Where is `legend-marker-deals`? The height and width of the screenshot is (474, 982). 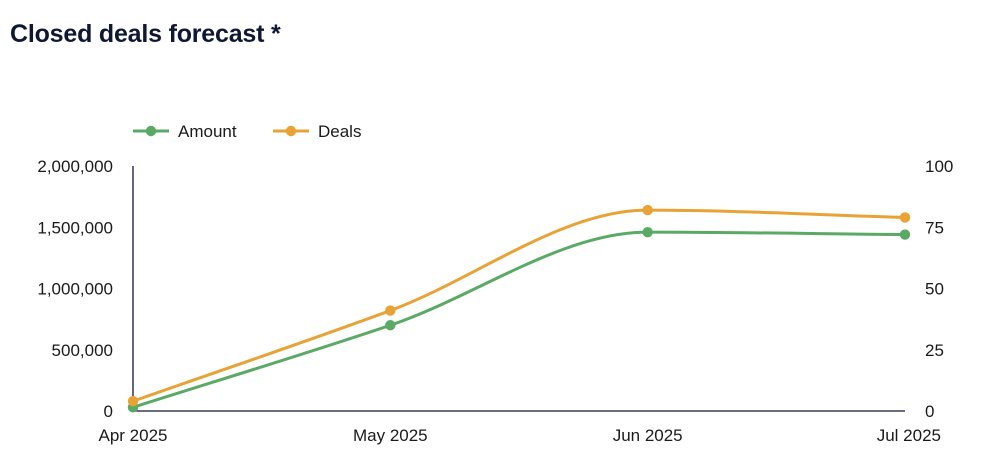 legend-marker-deals is located at coordinates (291, 131).